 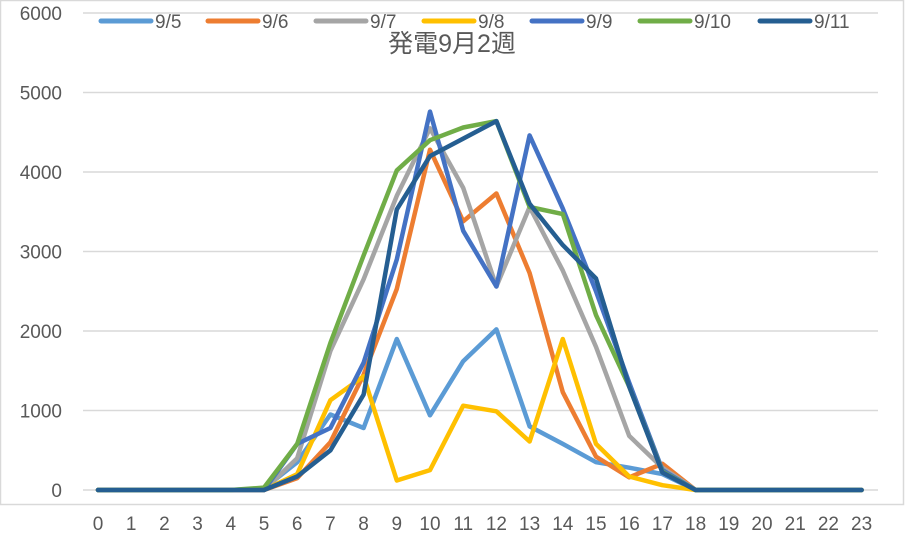 I want to click on legend-item-9-9: 9/9, so click(x=570, y=22).